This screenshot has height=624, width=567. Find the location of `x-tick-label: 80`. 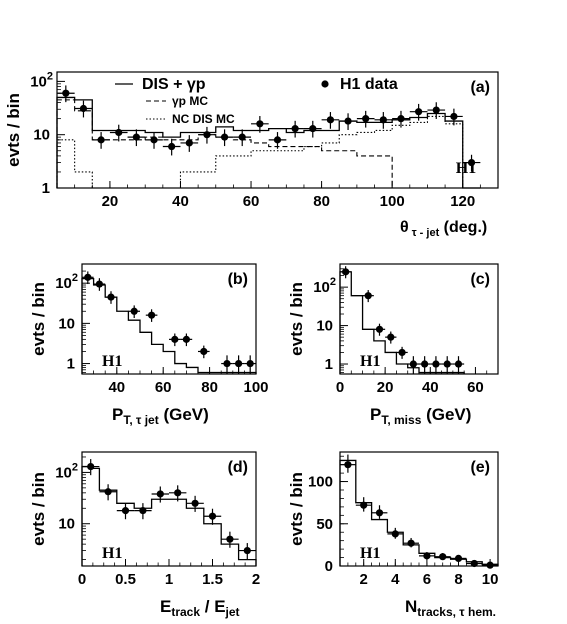

x-tick-label: 80 is located at coordinates (321, 201).